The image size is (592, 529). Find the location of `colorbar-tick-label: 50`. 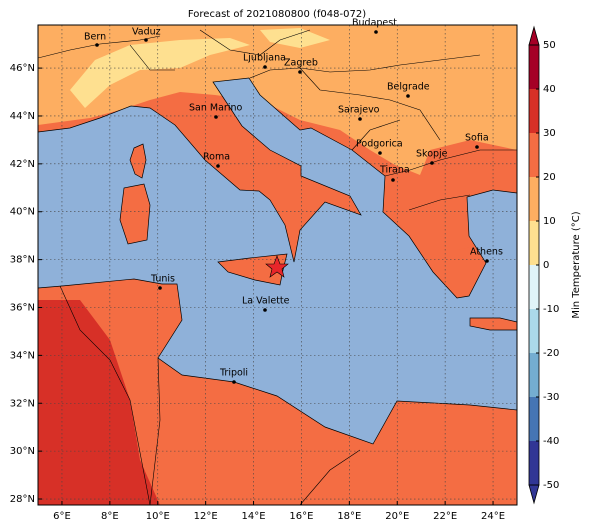

colorbar-tick-label: 50 is located at coordinates (549, 45).